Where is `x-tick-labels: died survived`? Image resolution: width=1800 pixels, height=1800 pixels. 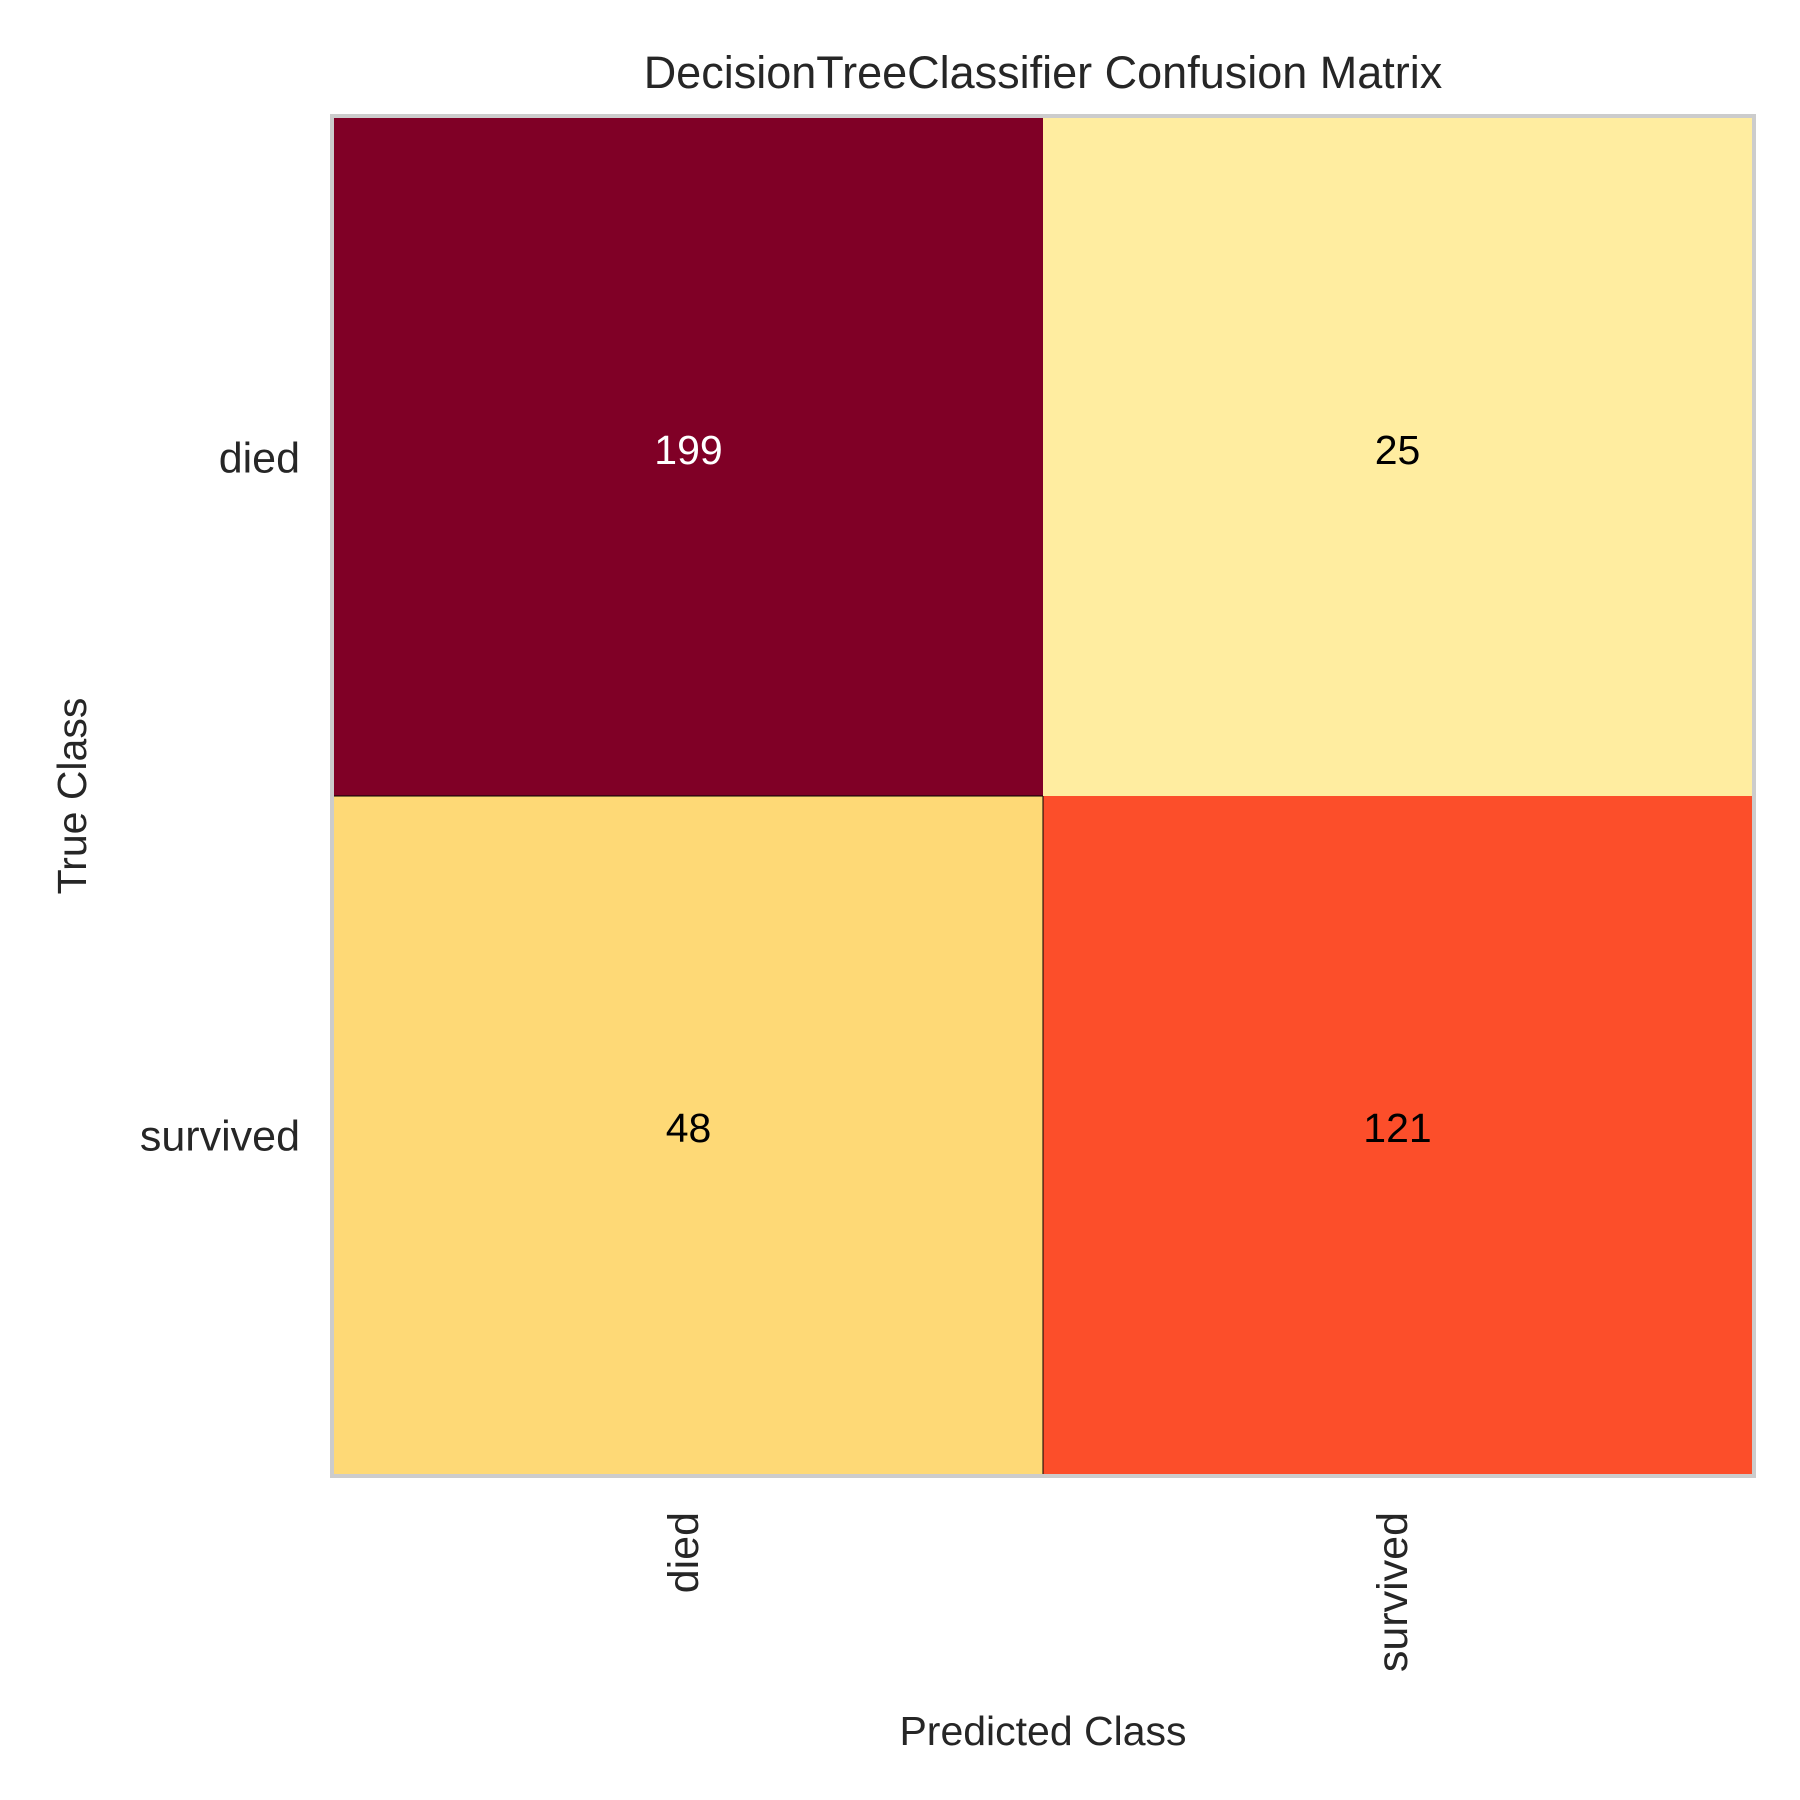
x-tick-labels: died survived is located at coordinates (1038, 1592).